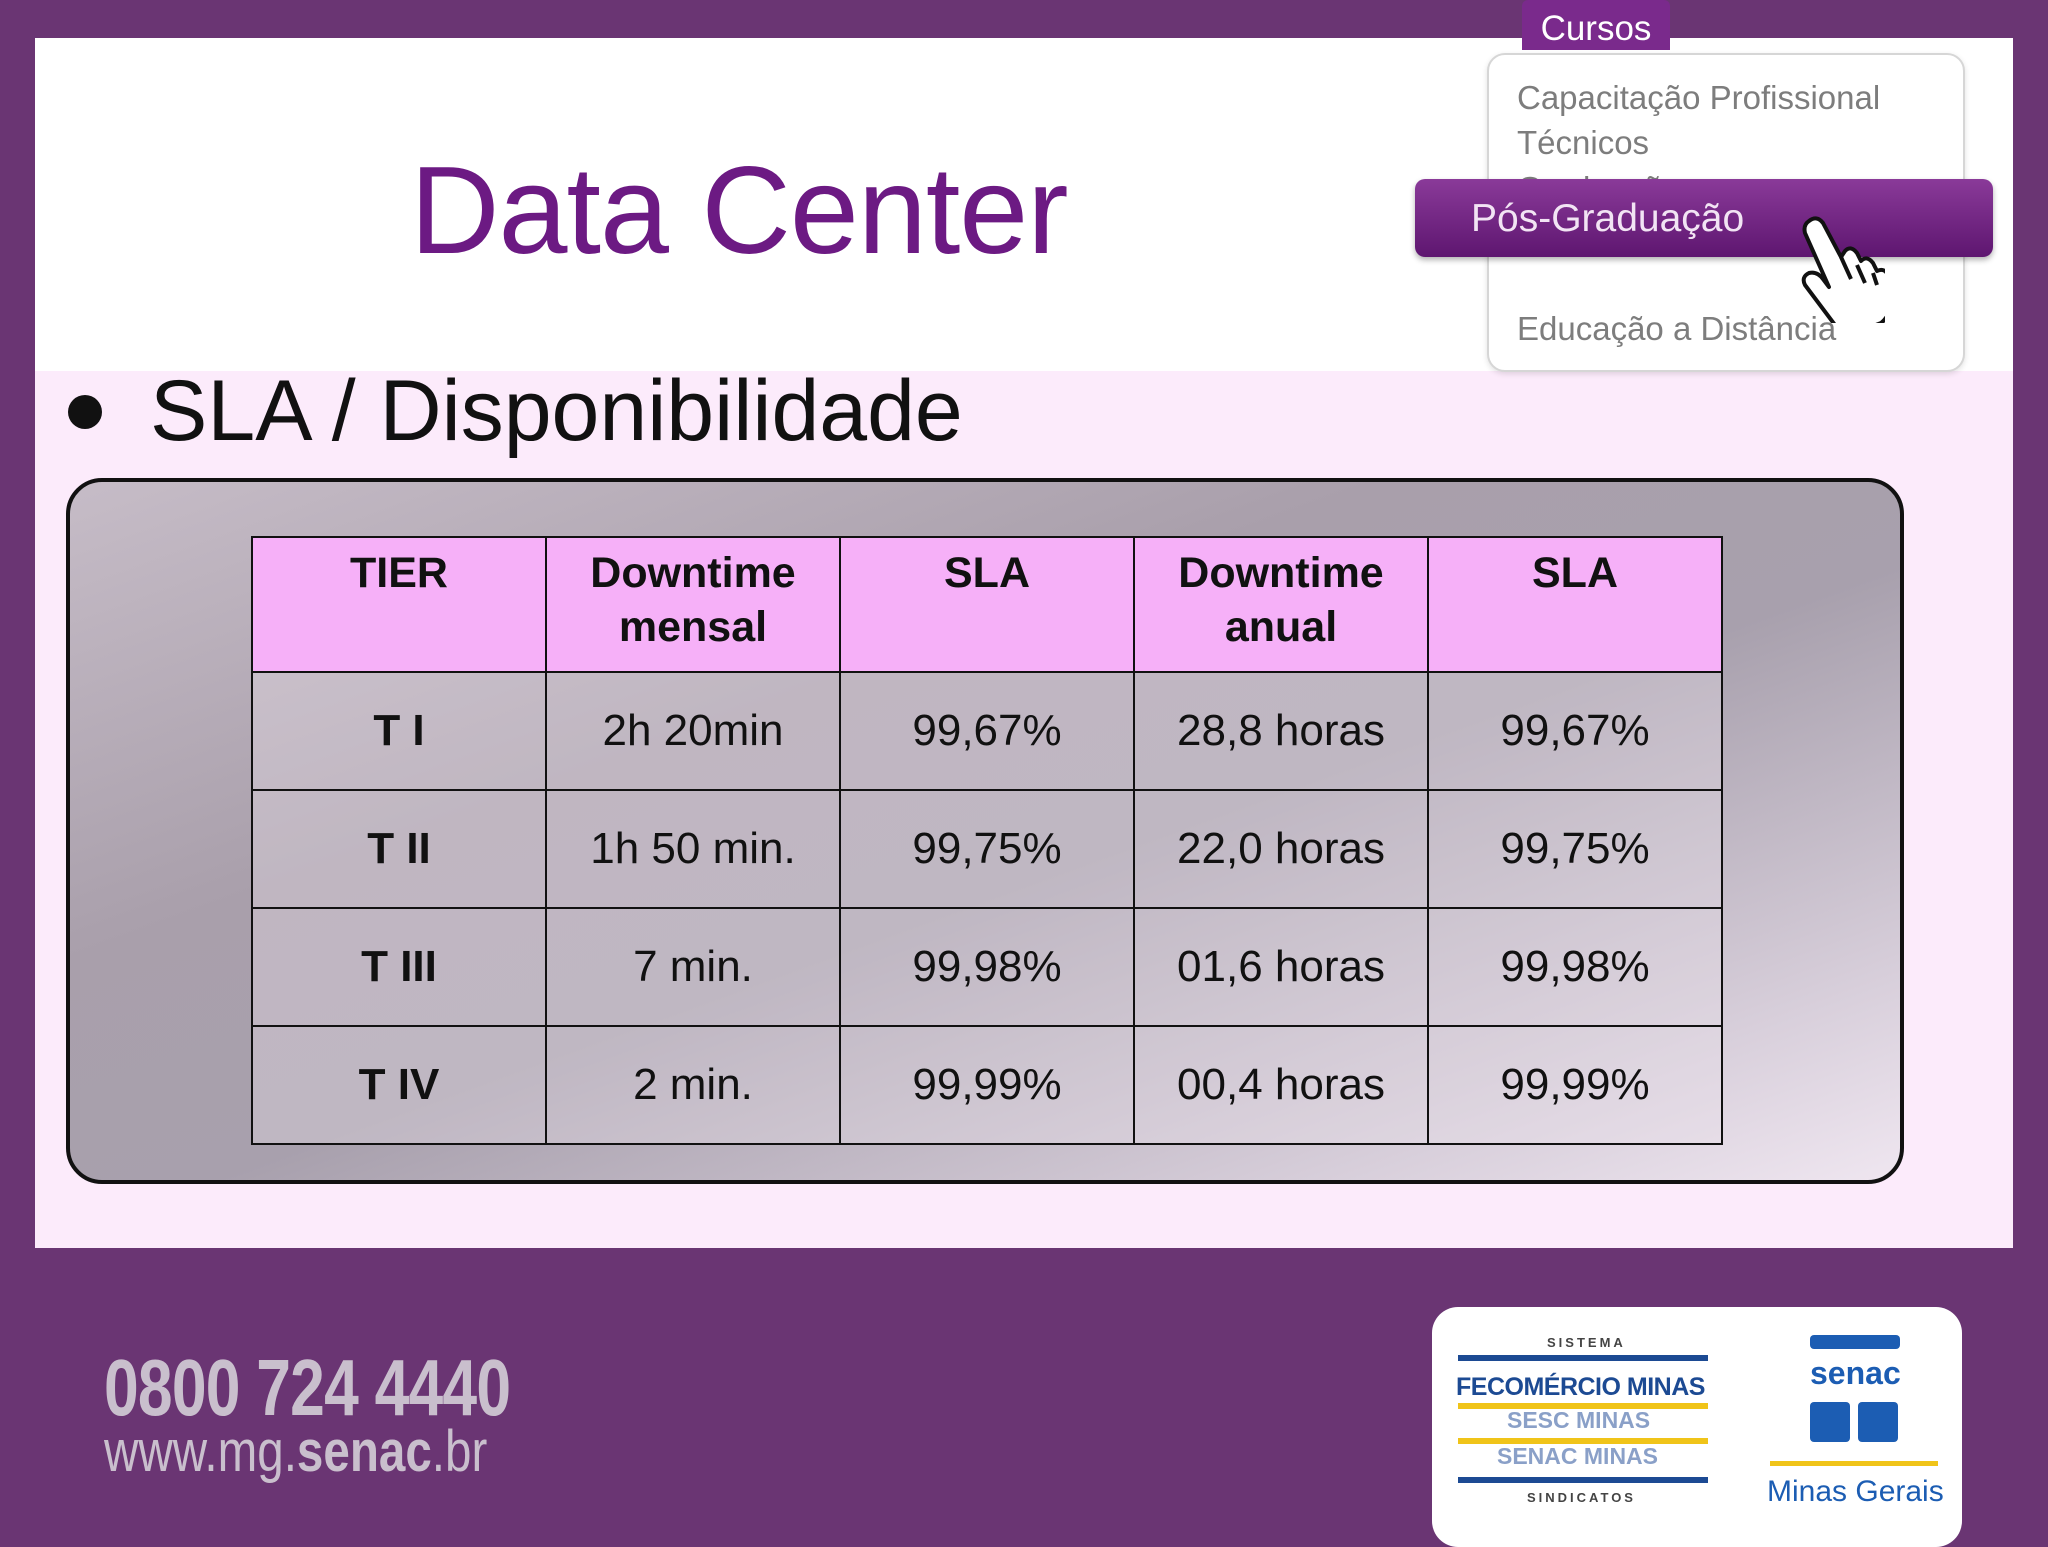  Describe the element at coordinates (399, 604) in the screenshot. I see `header-tier: TIER` at that location.